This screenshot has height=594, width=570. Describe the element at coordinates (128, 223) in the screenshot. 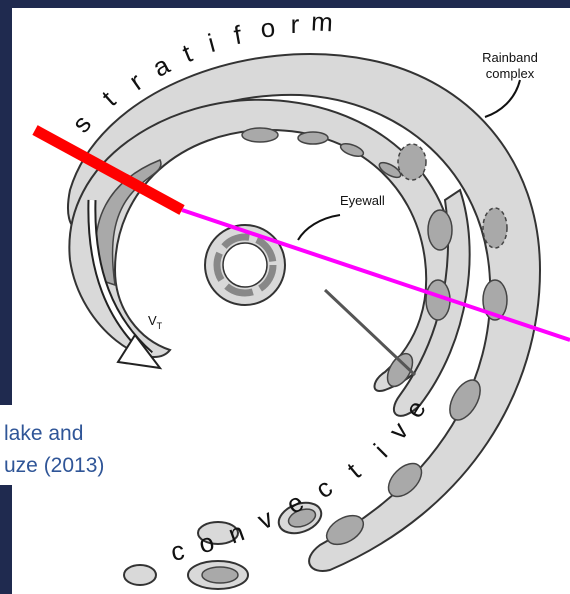

I see `stratiform-cell` at that location.